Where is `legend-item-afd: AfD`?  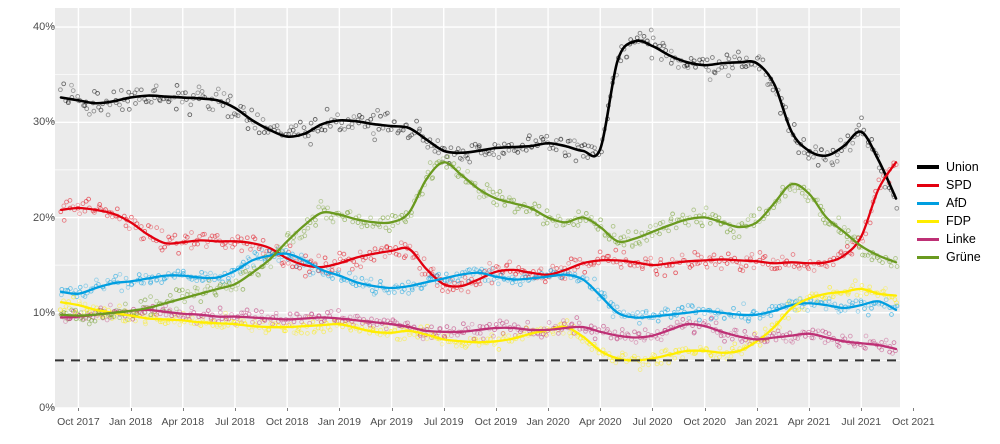
legend-item-afd: AfD is located at coordinates (958, 203).